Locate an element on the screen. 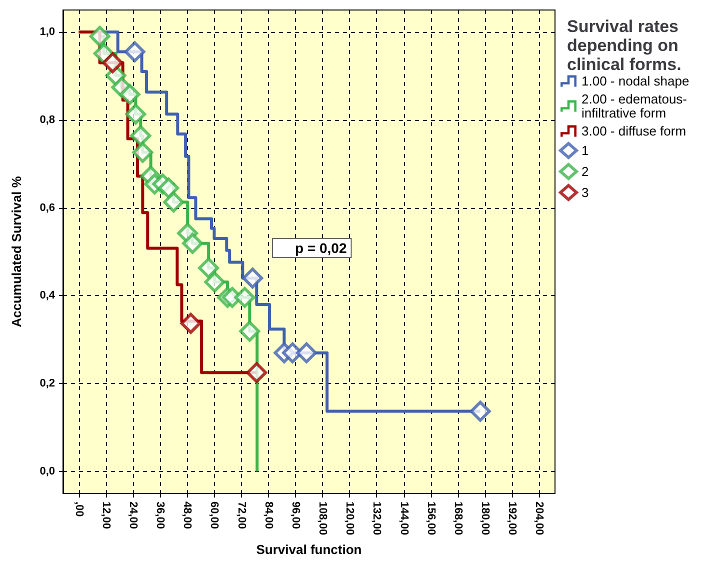 Image resolution: width=701 pixels, height=561 pixels. legend-title: Survival rates depending on clinical forms. is located at coordinates (625, 45).